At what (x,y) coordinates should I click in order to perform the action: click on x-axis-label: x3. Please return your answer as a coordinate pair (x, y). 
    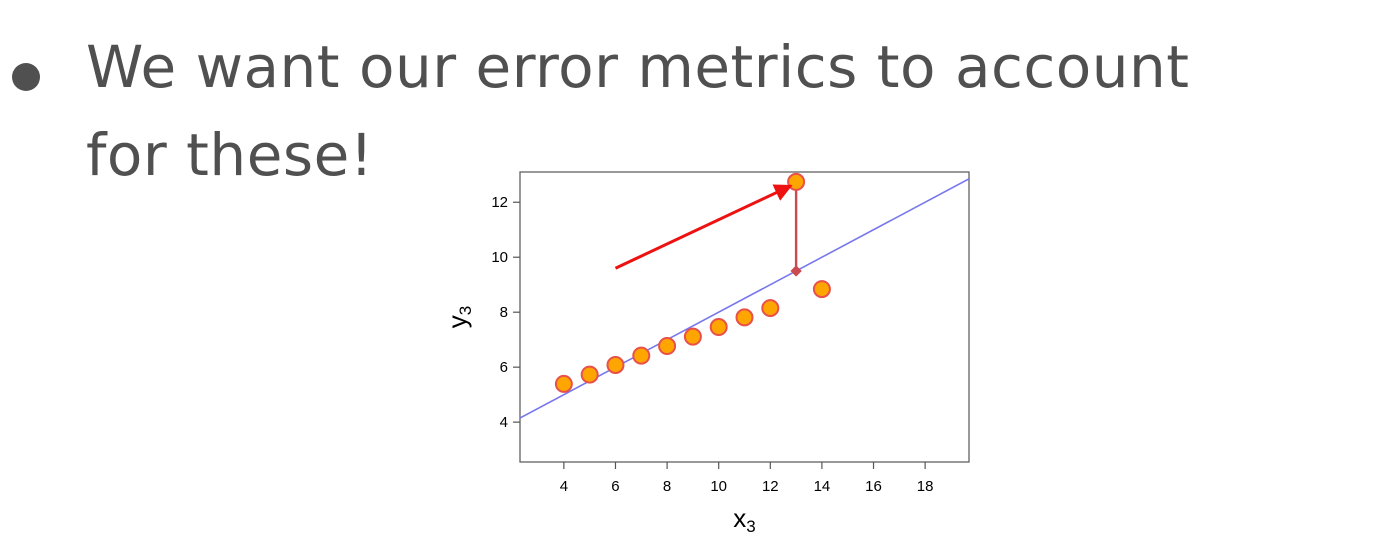
    Looking at the image, I should click on (744, 519).